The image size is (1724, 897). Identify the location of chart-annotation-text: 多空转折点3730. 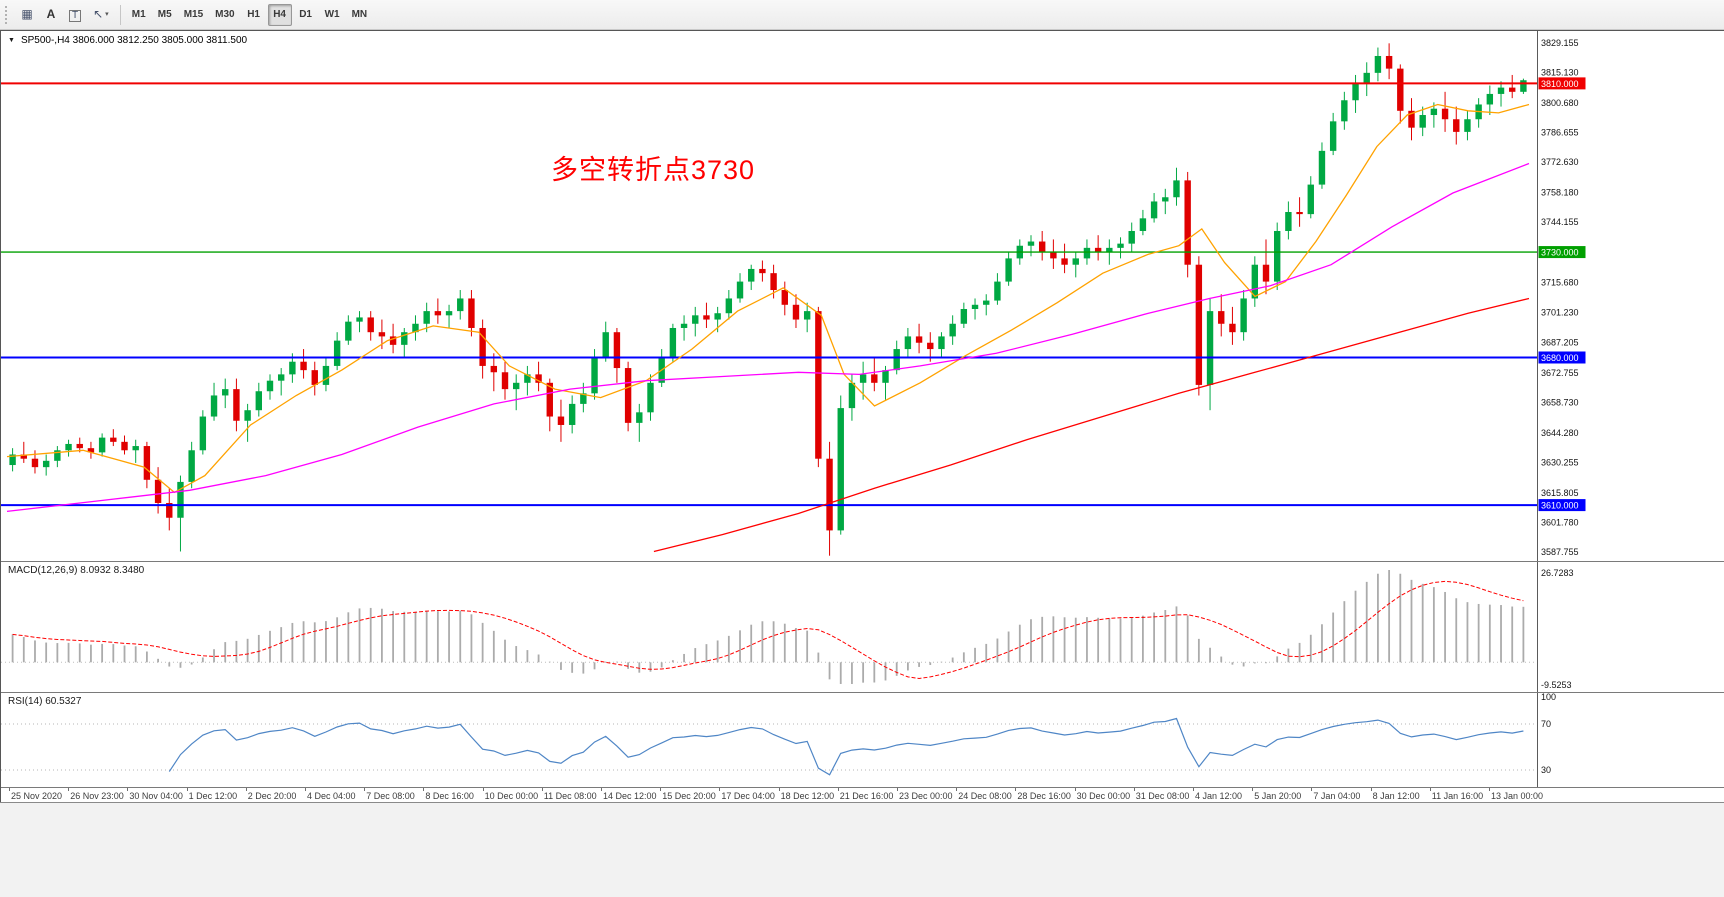
(653, 170).